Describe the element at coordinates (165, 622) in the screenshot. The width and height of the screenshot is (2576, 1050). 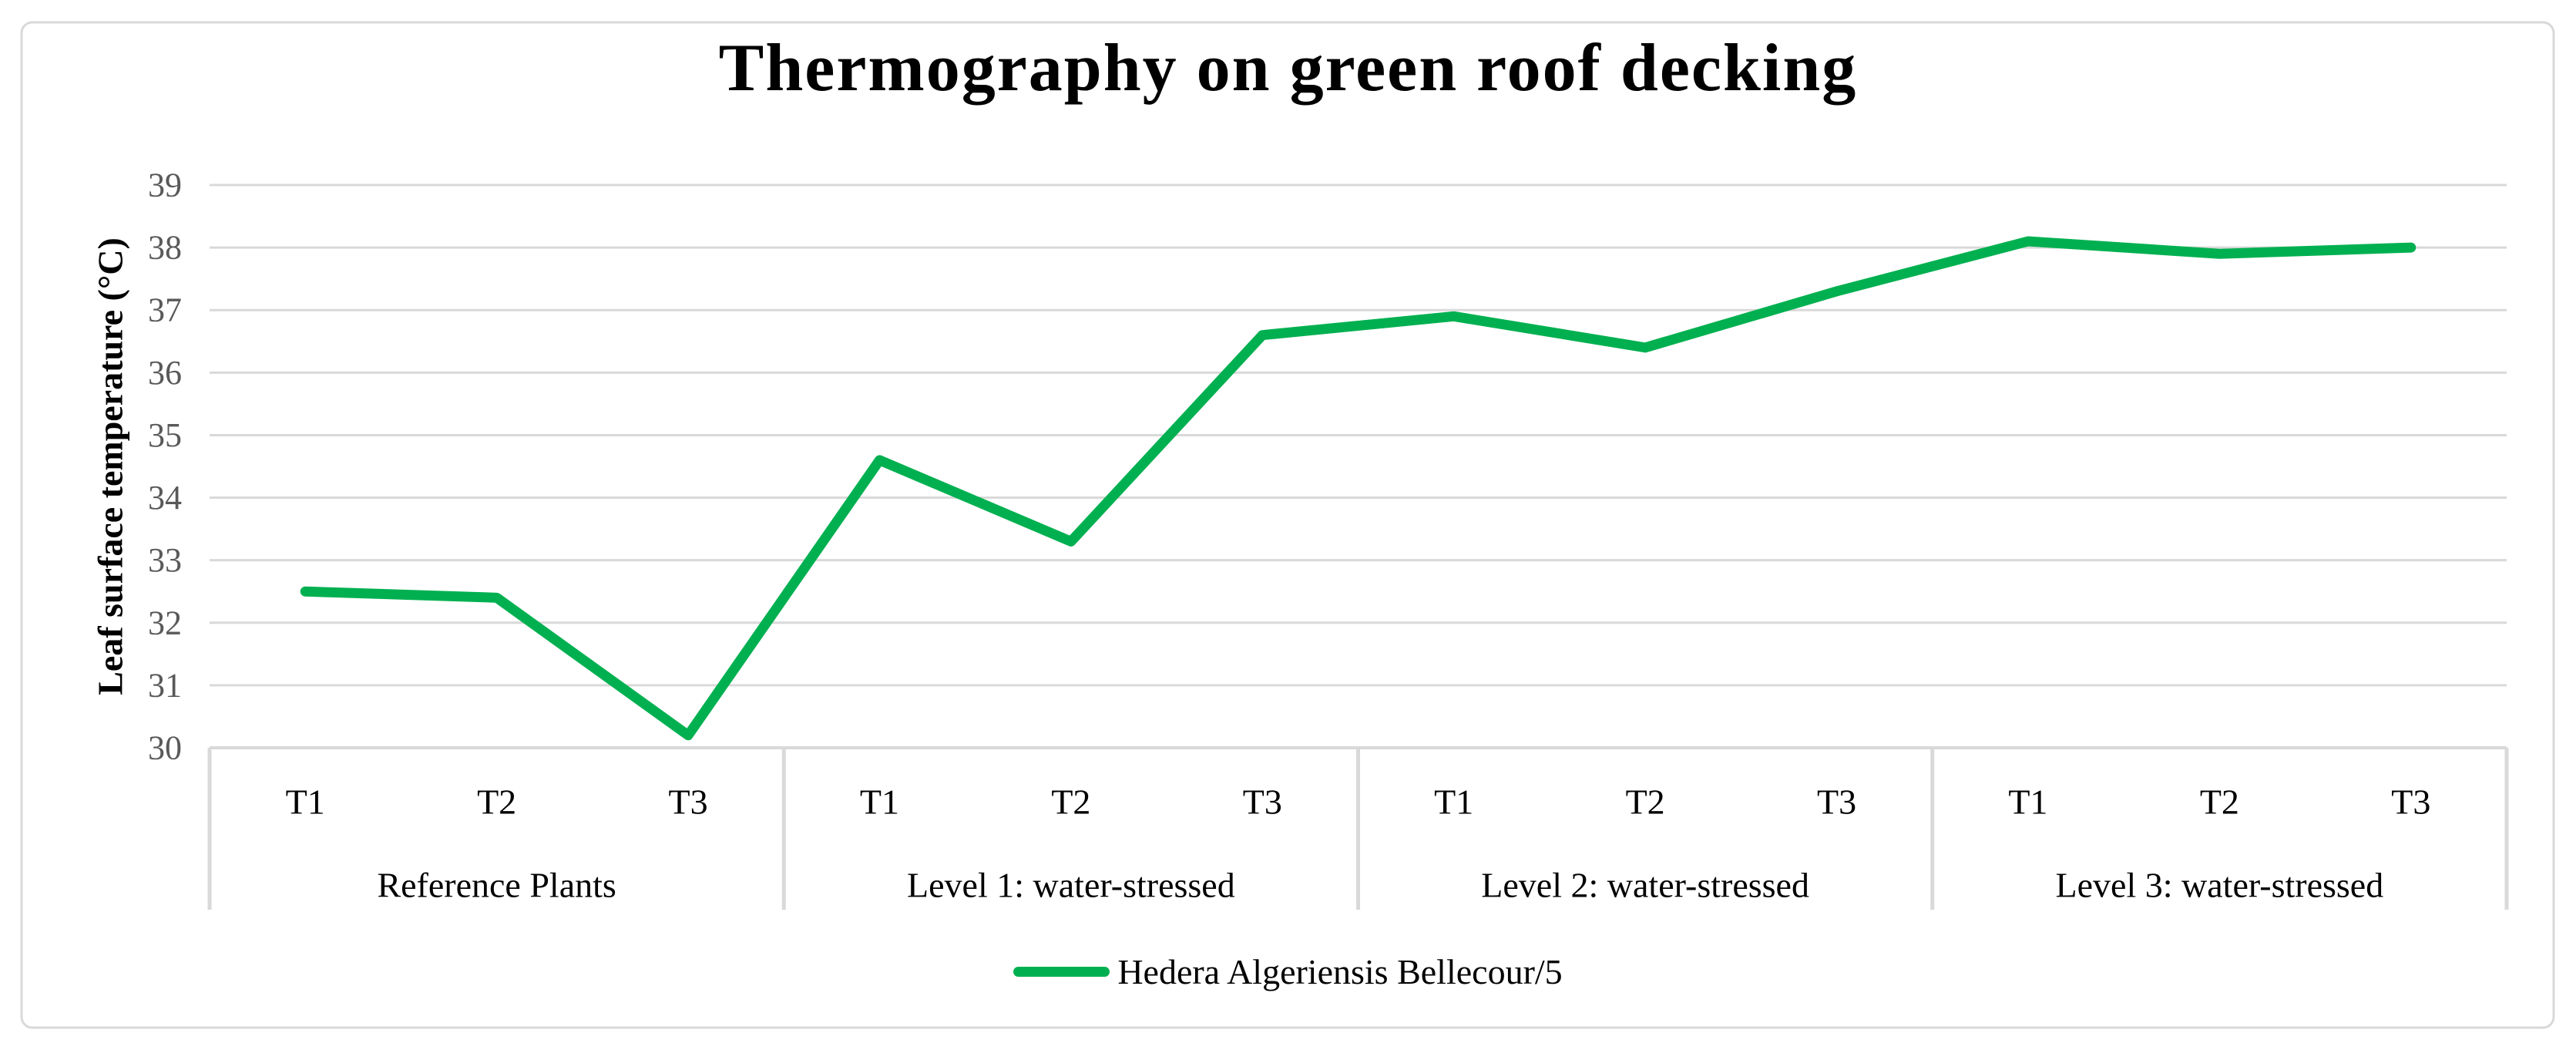
I see `y-tick-label: 32` at that location.